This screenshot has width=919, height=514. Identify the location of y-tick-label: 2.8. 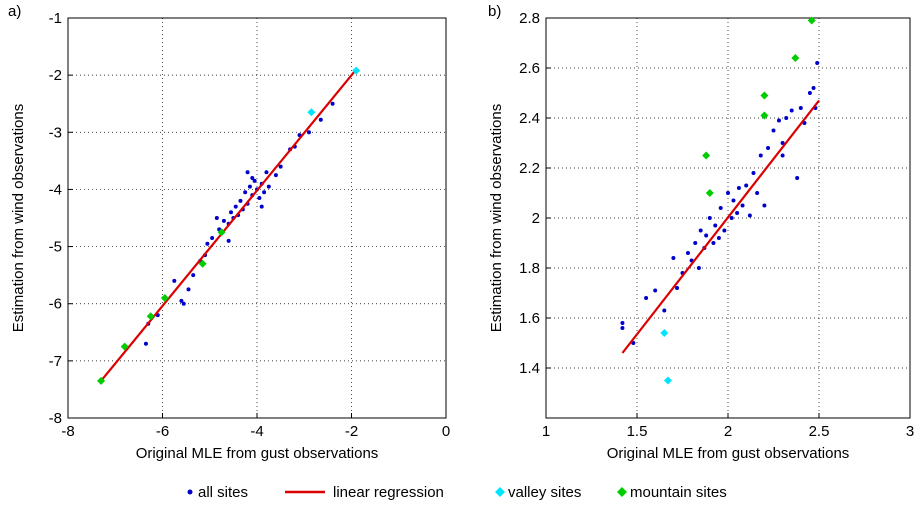
(529, 18).